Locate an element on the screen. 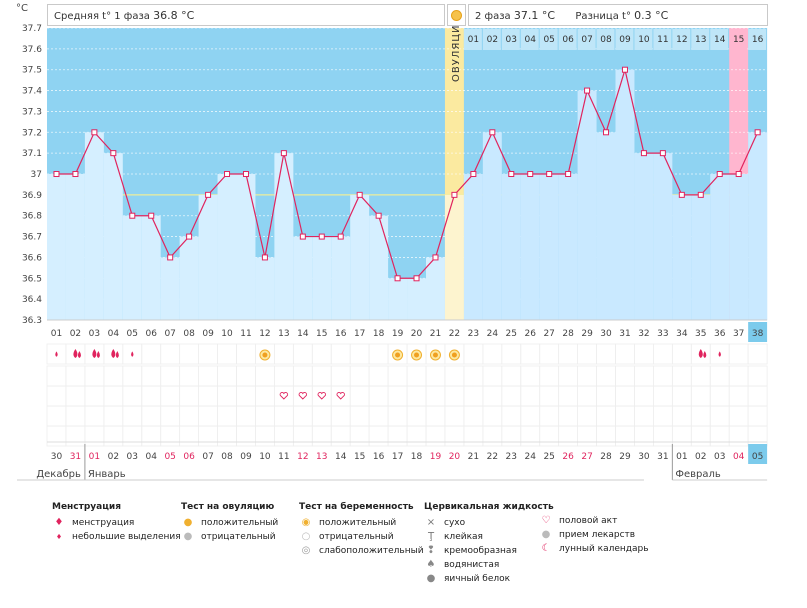  ovulation-label: ОВУЛЯЦИЯ is located at coordinates (456, 50).